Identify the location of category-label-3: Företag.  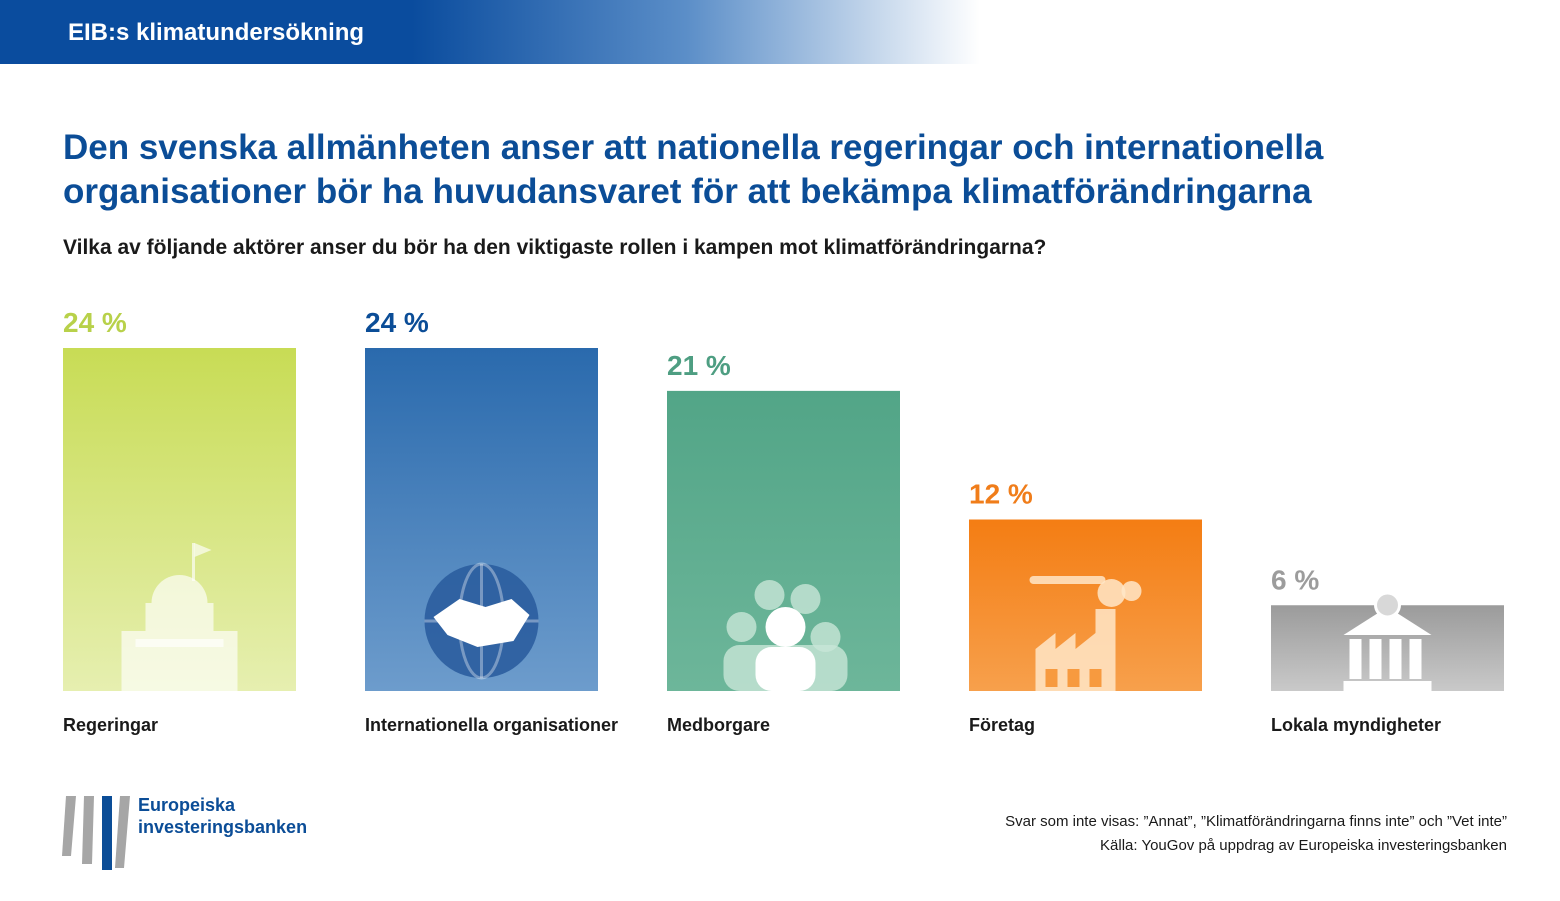
(1002, 725).